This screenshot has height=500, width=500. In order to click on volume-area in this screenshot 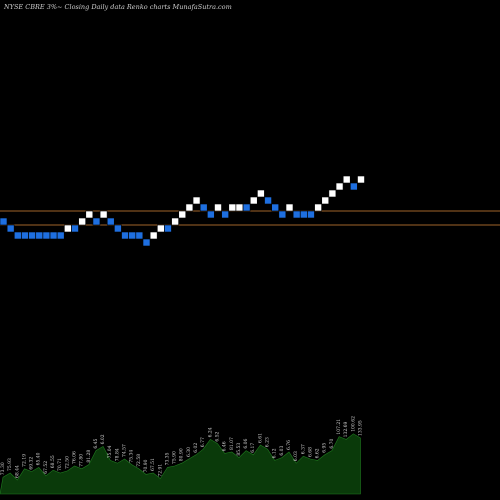, I will do `click(180, 464)`.